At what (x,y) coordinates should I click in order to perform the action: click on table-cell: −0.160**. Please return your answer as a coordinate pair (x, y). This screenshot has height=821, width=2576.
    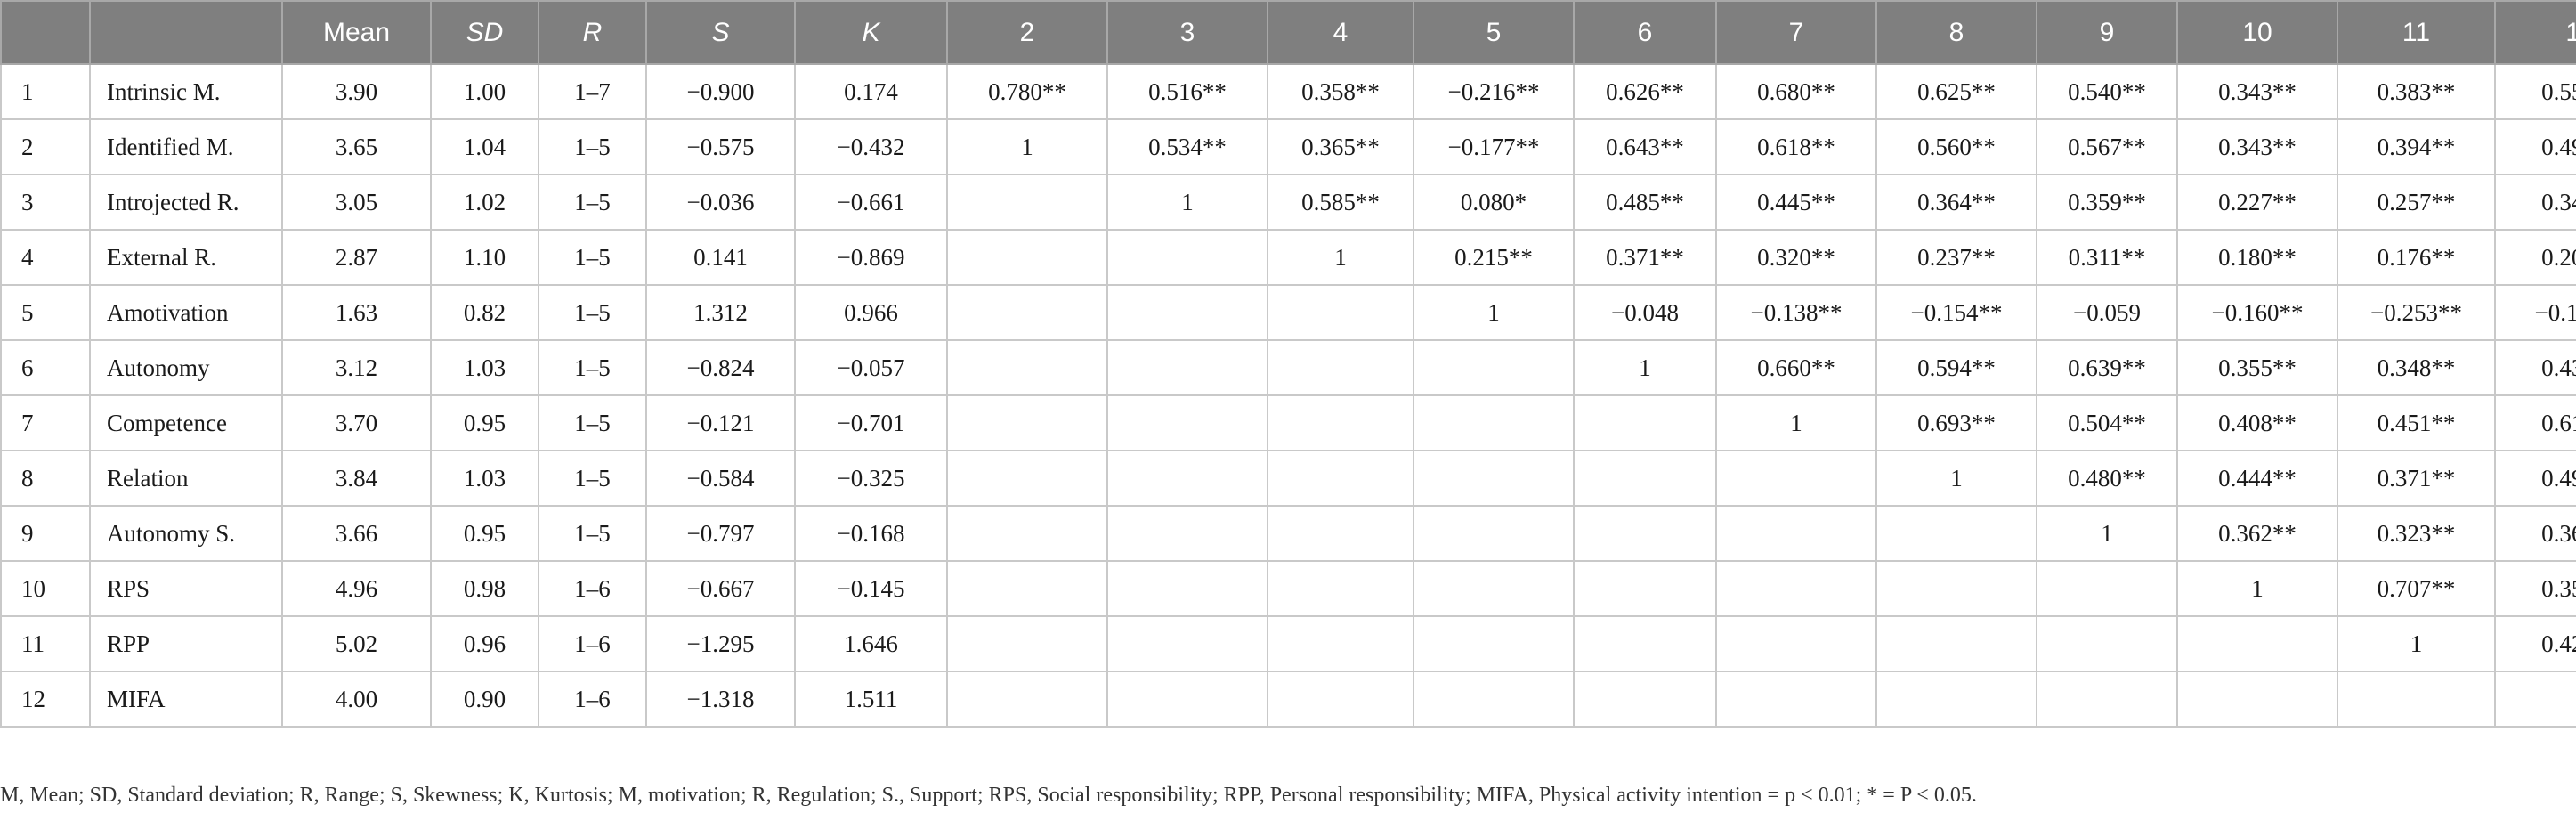
    Looking at the image, I should click on (2257, 312).